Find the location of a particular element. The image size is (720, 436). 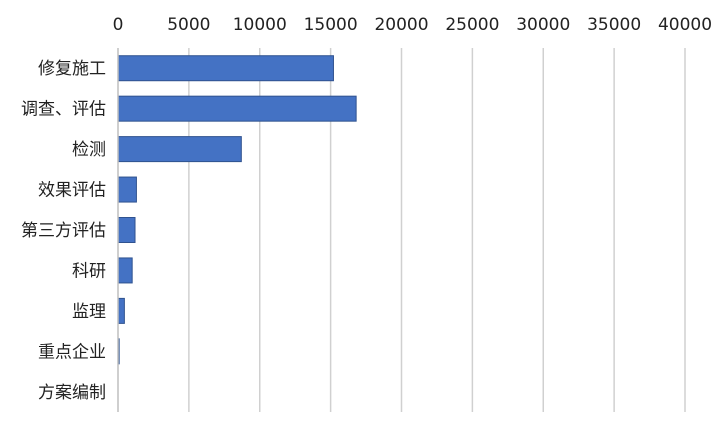

x-tick-label-0: 0 is located at coordinates (118, 25).